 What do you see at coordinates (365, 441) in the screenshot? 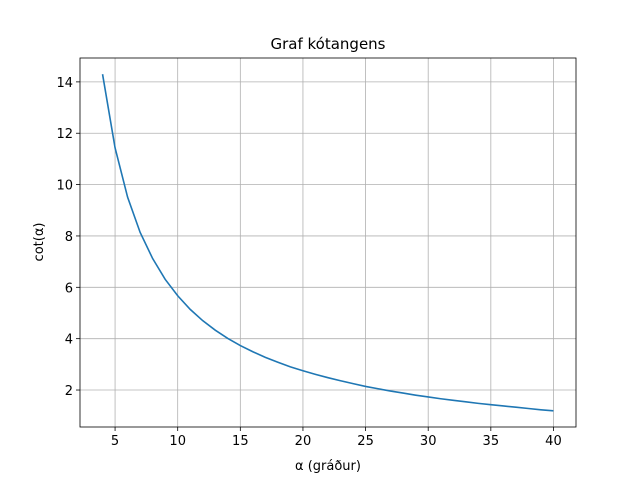
I see `x-tick-label: 25` at bounding box center [365, 441].